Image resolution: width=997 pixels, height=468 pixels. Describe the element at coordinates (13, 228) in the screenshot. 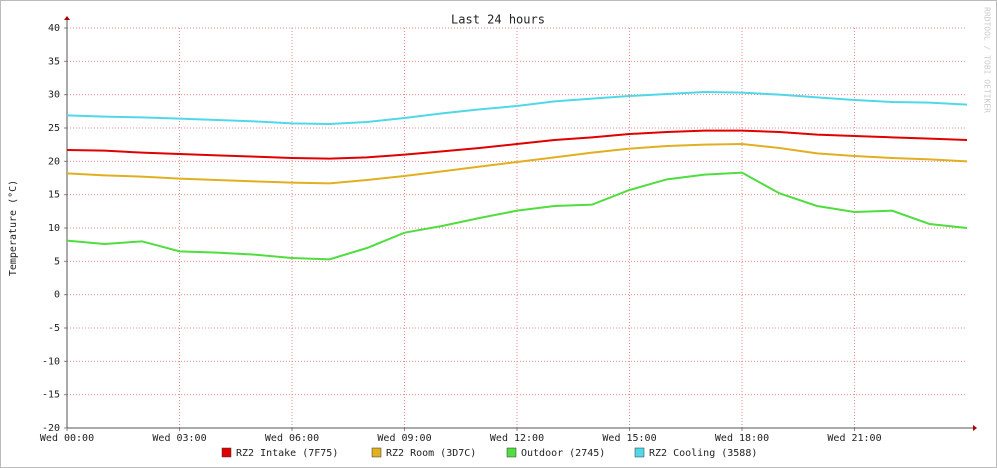

I see `y-axis-label: Temperature (°C)` at that location.